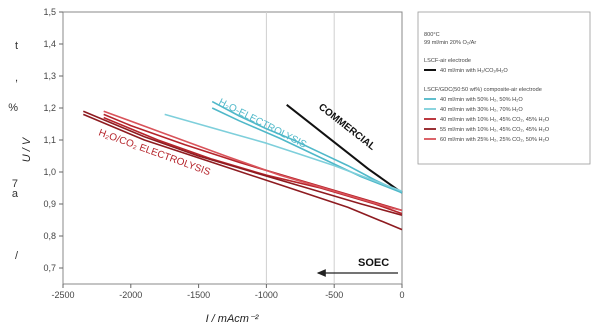 The image size is (592, 327). Describe the element at coordinates (49, 268) in the screenshot. I see `y-tick-label: 0,7` at that location.